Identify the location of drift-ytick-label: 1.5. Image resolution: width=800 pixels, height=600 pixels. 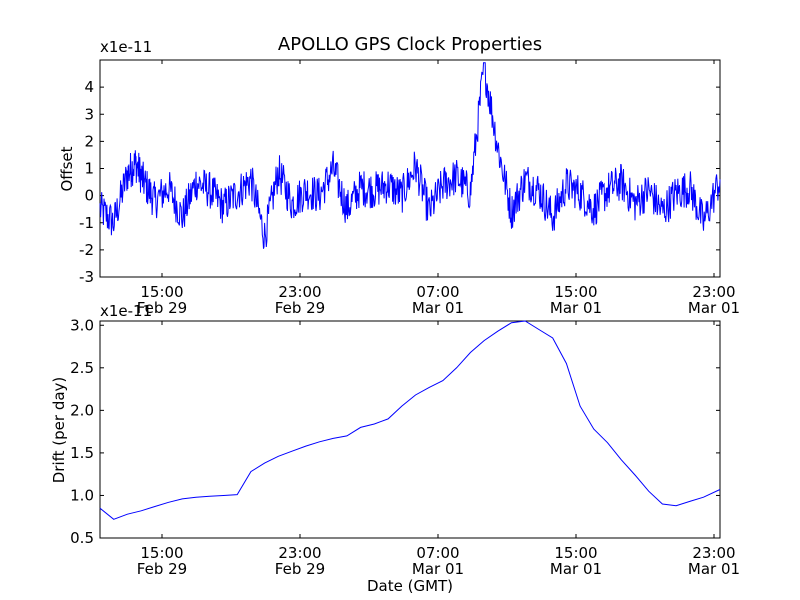
(82, 453).